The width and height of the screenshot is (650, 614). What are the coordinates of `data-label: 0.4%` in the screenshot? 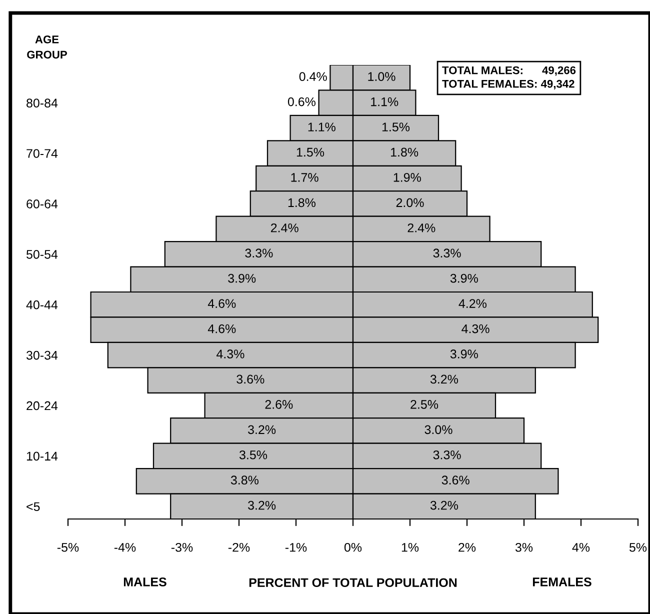 It's located at (313, 76).